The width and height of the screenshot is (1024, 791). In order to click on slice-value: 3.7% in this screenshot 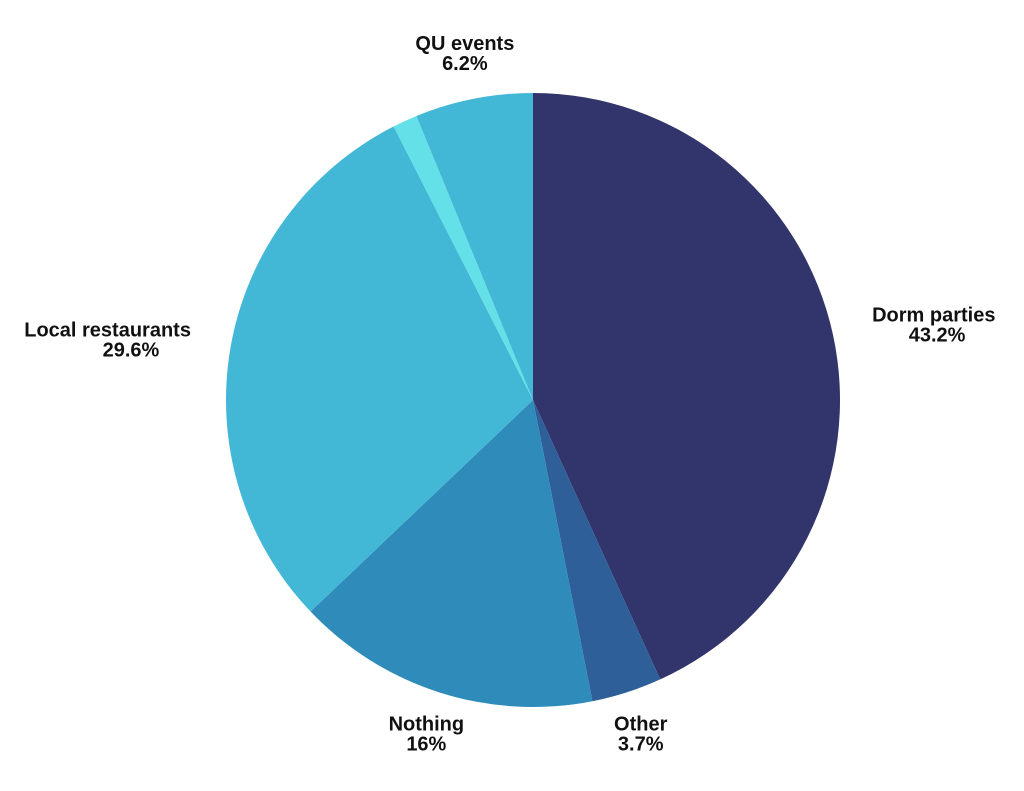, I will do `click(641, 744)`.